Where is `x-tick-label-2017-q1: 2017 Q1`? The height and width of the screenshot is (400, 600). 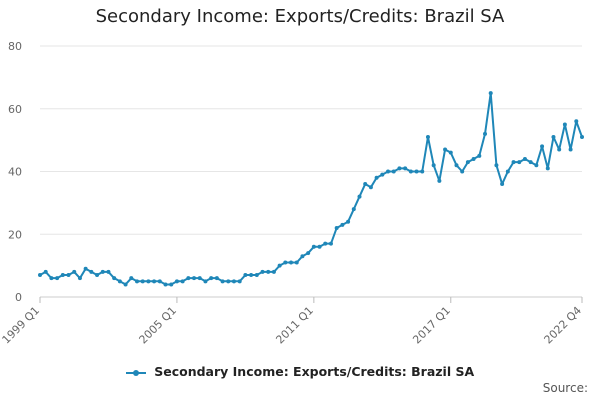
x-tick-label-2017-q1: 2017 Q1 is located at coordinates (431, 325).